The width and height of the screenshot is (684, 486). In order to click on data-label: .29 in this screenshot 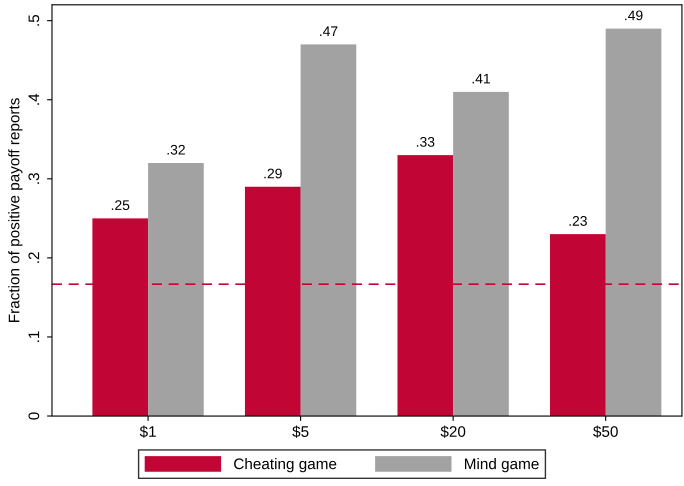, I will do `click(273, 173)`.